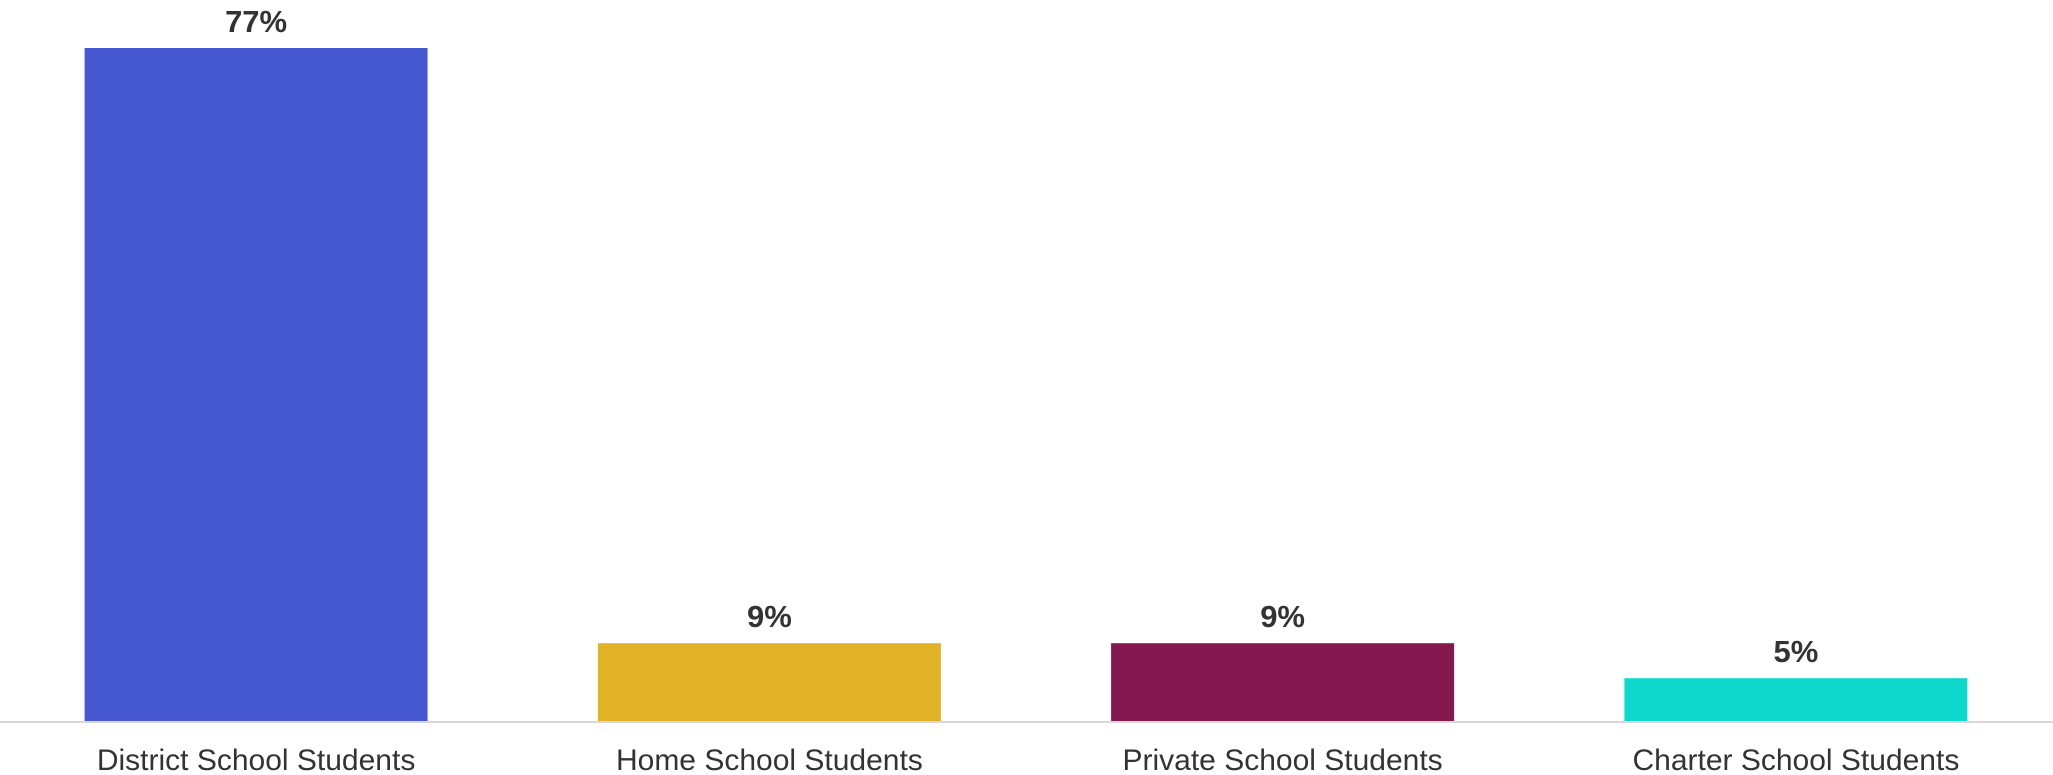 Image resolution: width=2053 pixels, height=775 pixels. I want to click on category-label-0: District School Students, so click(256, 759).